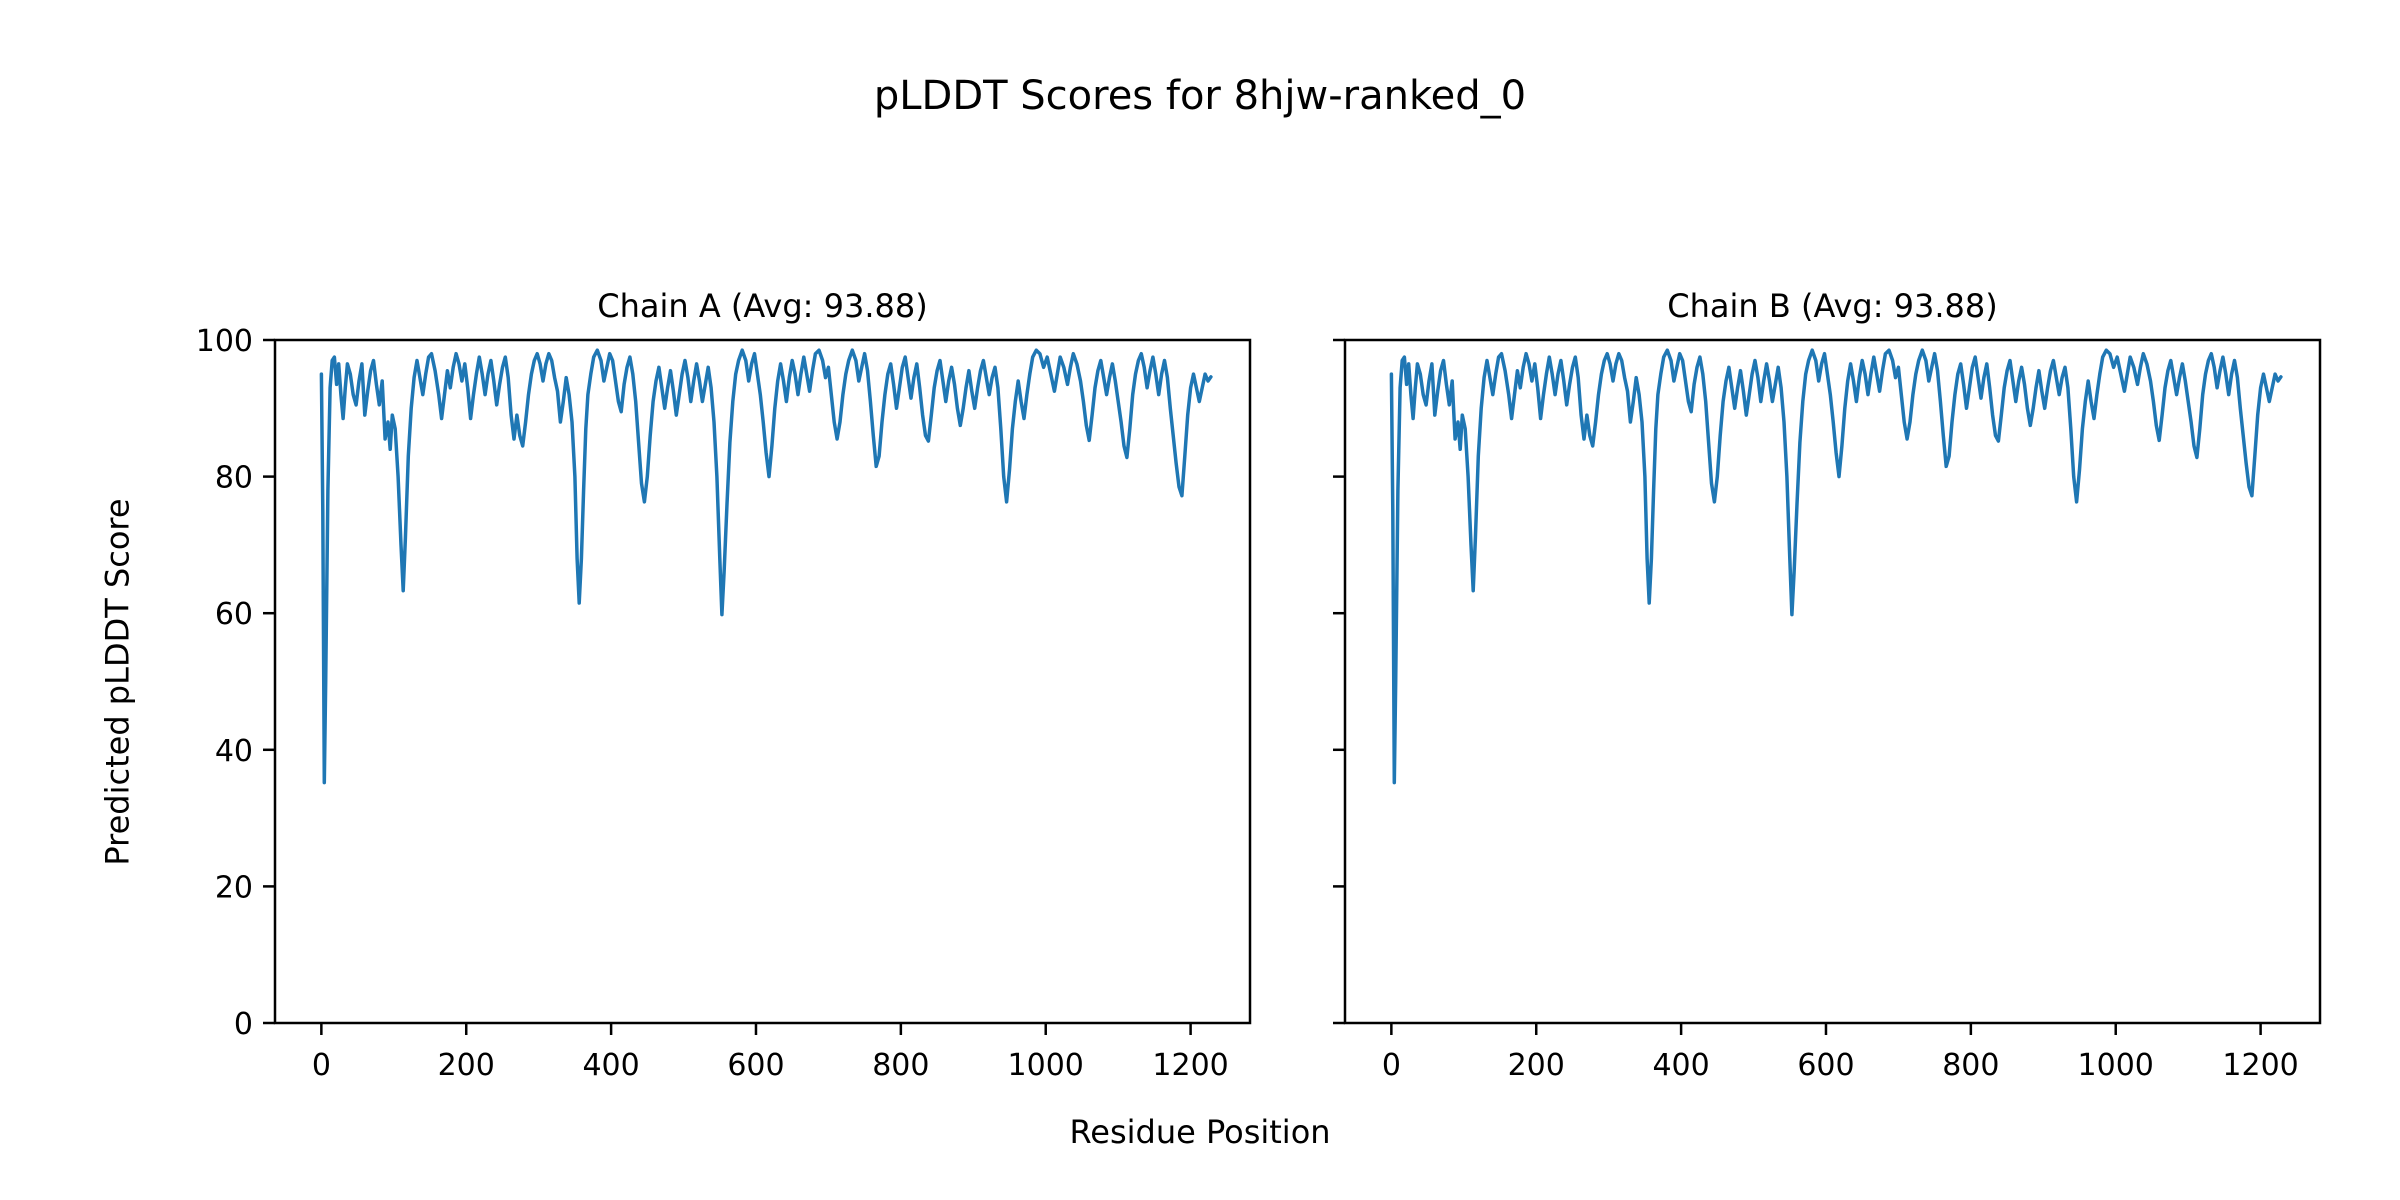  What do you see at coordinates (1832, 306) in the screenshot?
I see `chain-b-title: Chain B (Avg: 93.88)` at bounding box center [1832, 306].